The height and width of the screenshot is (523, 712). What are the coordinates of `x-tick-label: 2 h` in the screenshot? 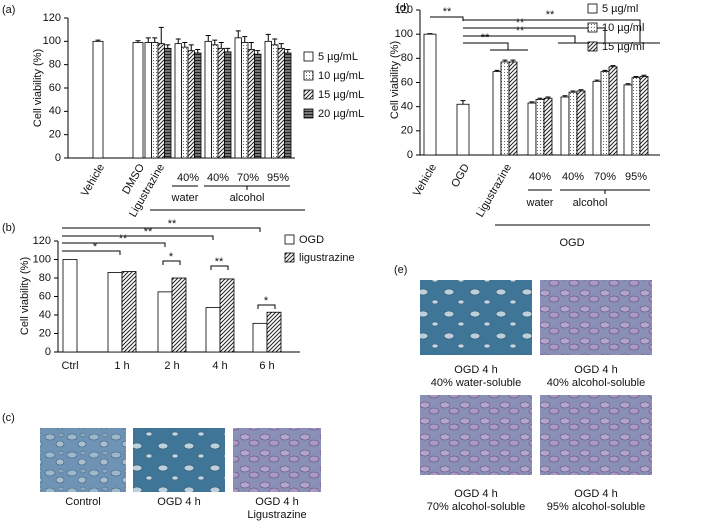 It's located at (171, 366).